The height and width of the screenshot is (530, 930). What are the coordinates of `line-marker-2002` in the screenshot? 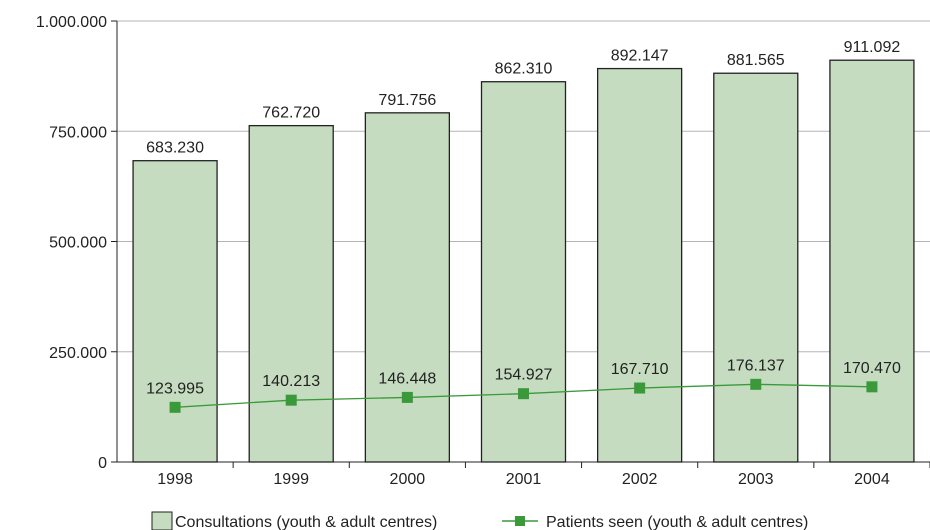 It's located at (640, 388).